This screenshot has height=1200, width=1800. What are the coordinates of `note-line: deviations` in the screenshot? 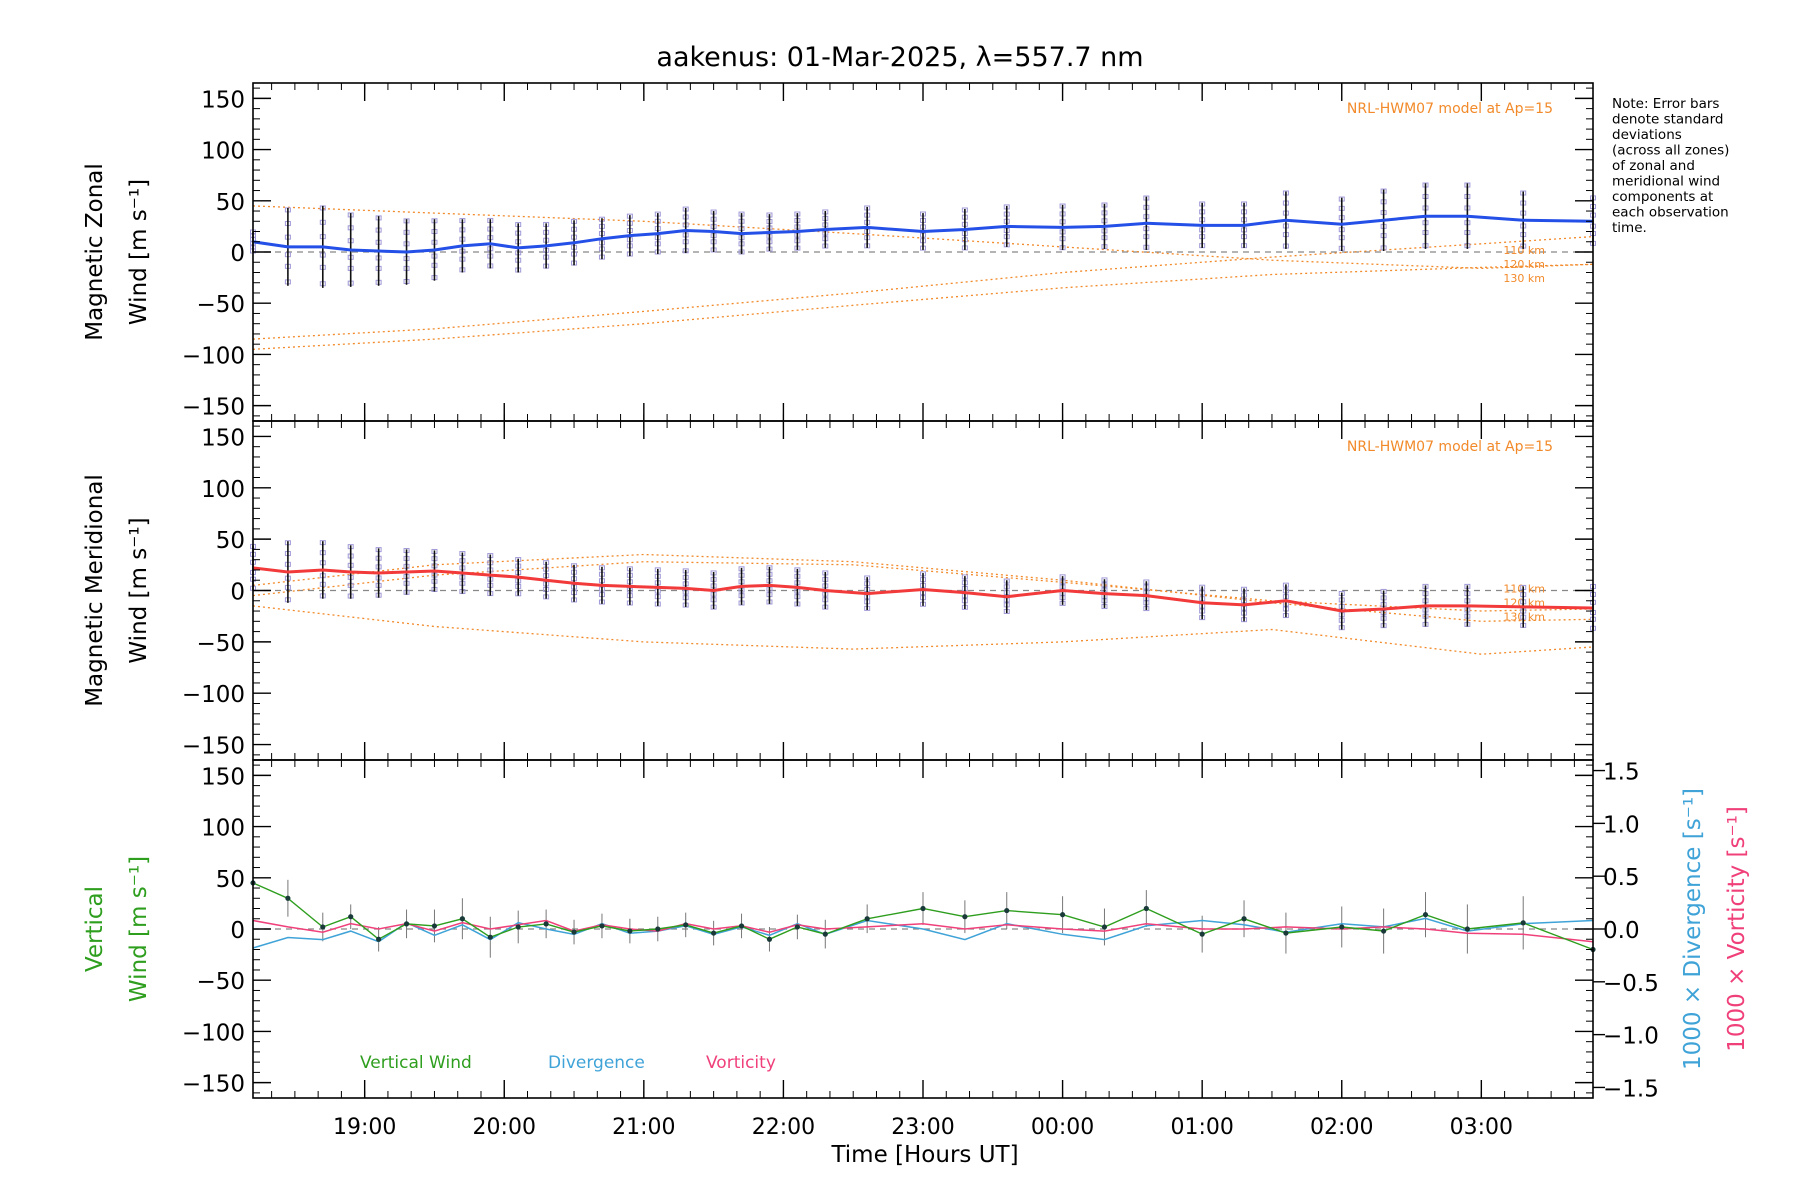 It's located at (1647, 135).